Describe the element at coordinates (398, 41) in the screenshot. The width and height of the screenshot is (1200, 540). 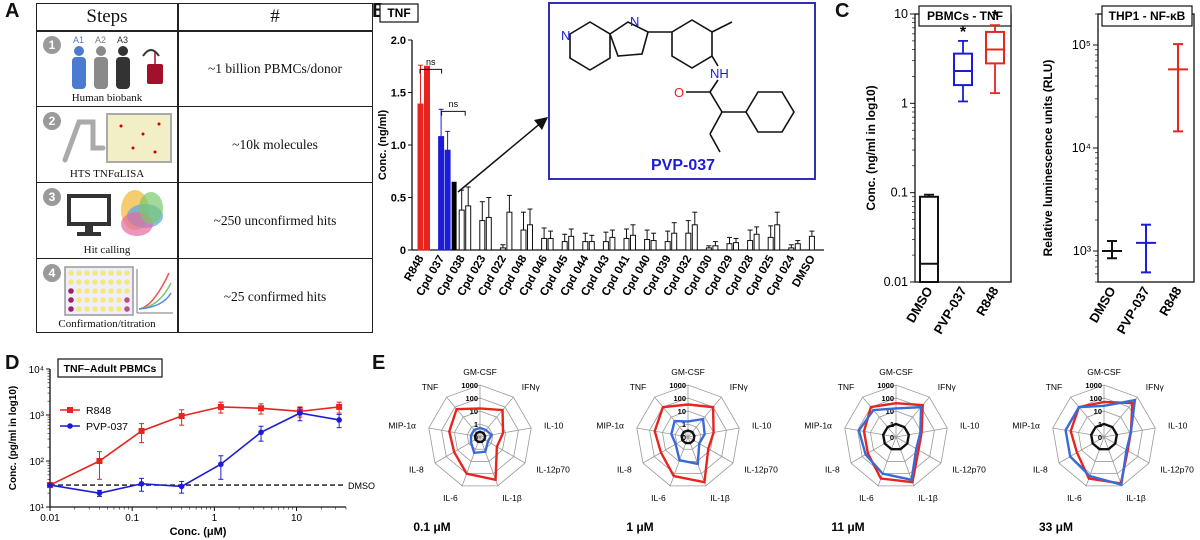
I see `y-tick-label: 2.0` at that location.